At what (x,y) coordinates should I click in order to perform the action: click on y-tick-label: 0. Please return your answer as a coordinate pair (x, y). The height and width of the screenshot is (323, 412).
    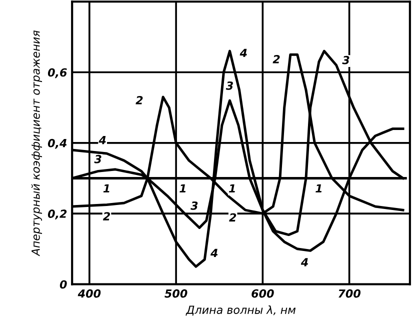
    Looking at the image, I should click on (63, 284).